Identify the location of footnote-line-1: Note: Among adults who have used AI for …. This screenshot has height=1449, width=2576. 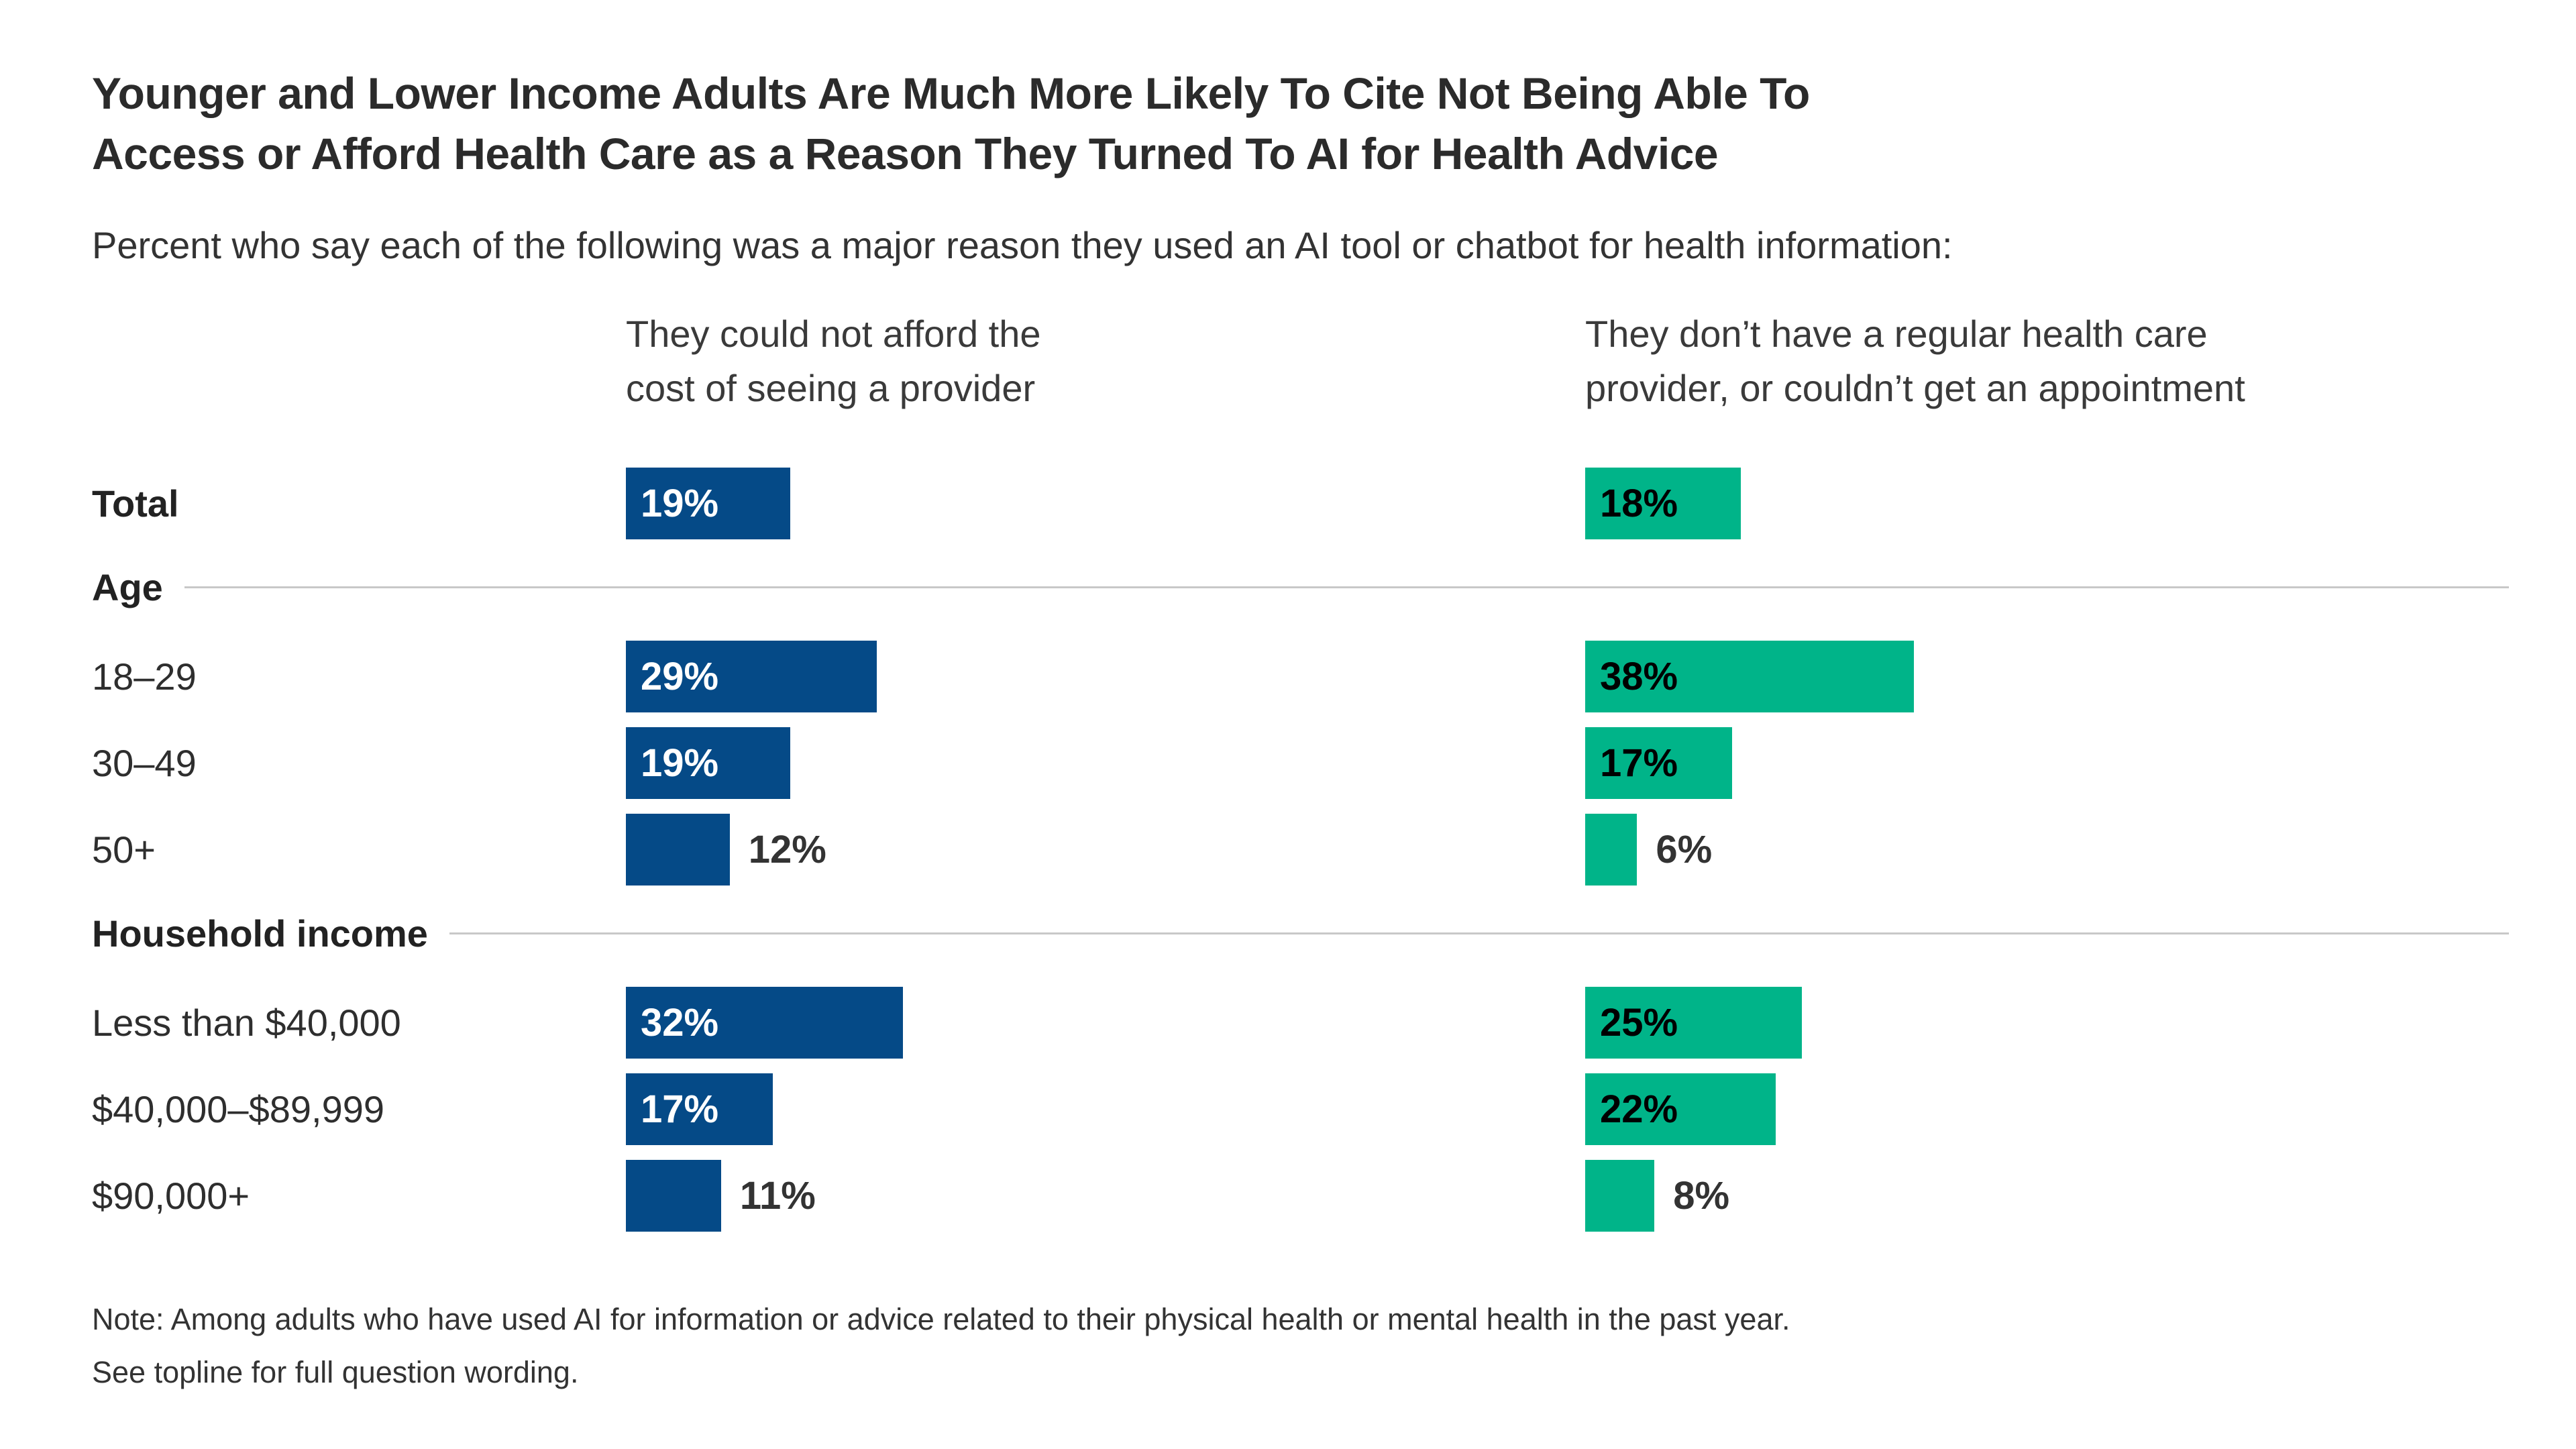
(941, 1319).